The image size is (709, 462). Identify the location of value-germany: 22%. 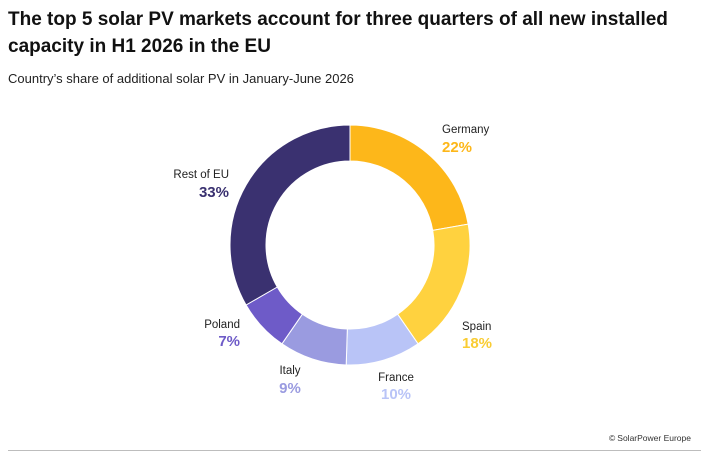
(457, 147).